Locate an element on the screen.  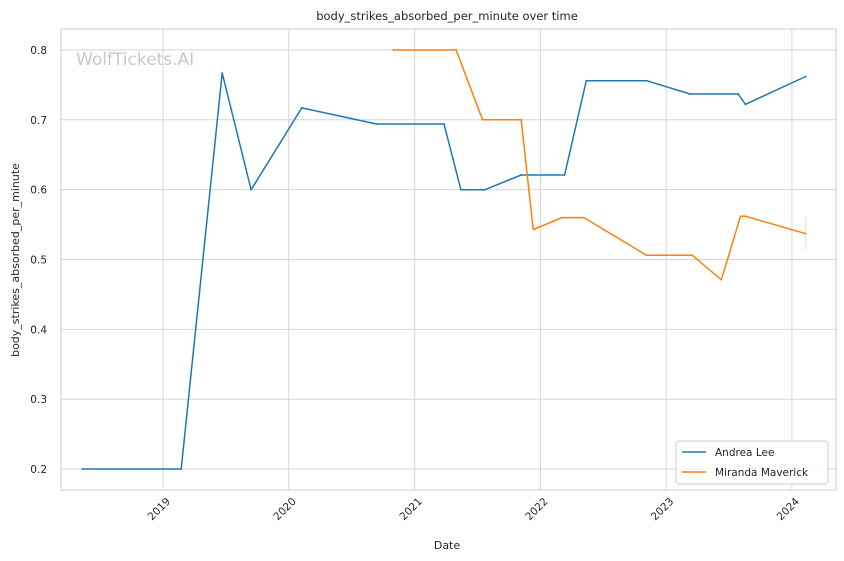
y-tick-label: 0.5 is located at coordinates (38, 261).